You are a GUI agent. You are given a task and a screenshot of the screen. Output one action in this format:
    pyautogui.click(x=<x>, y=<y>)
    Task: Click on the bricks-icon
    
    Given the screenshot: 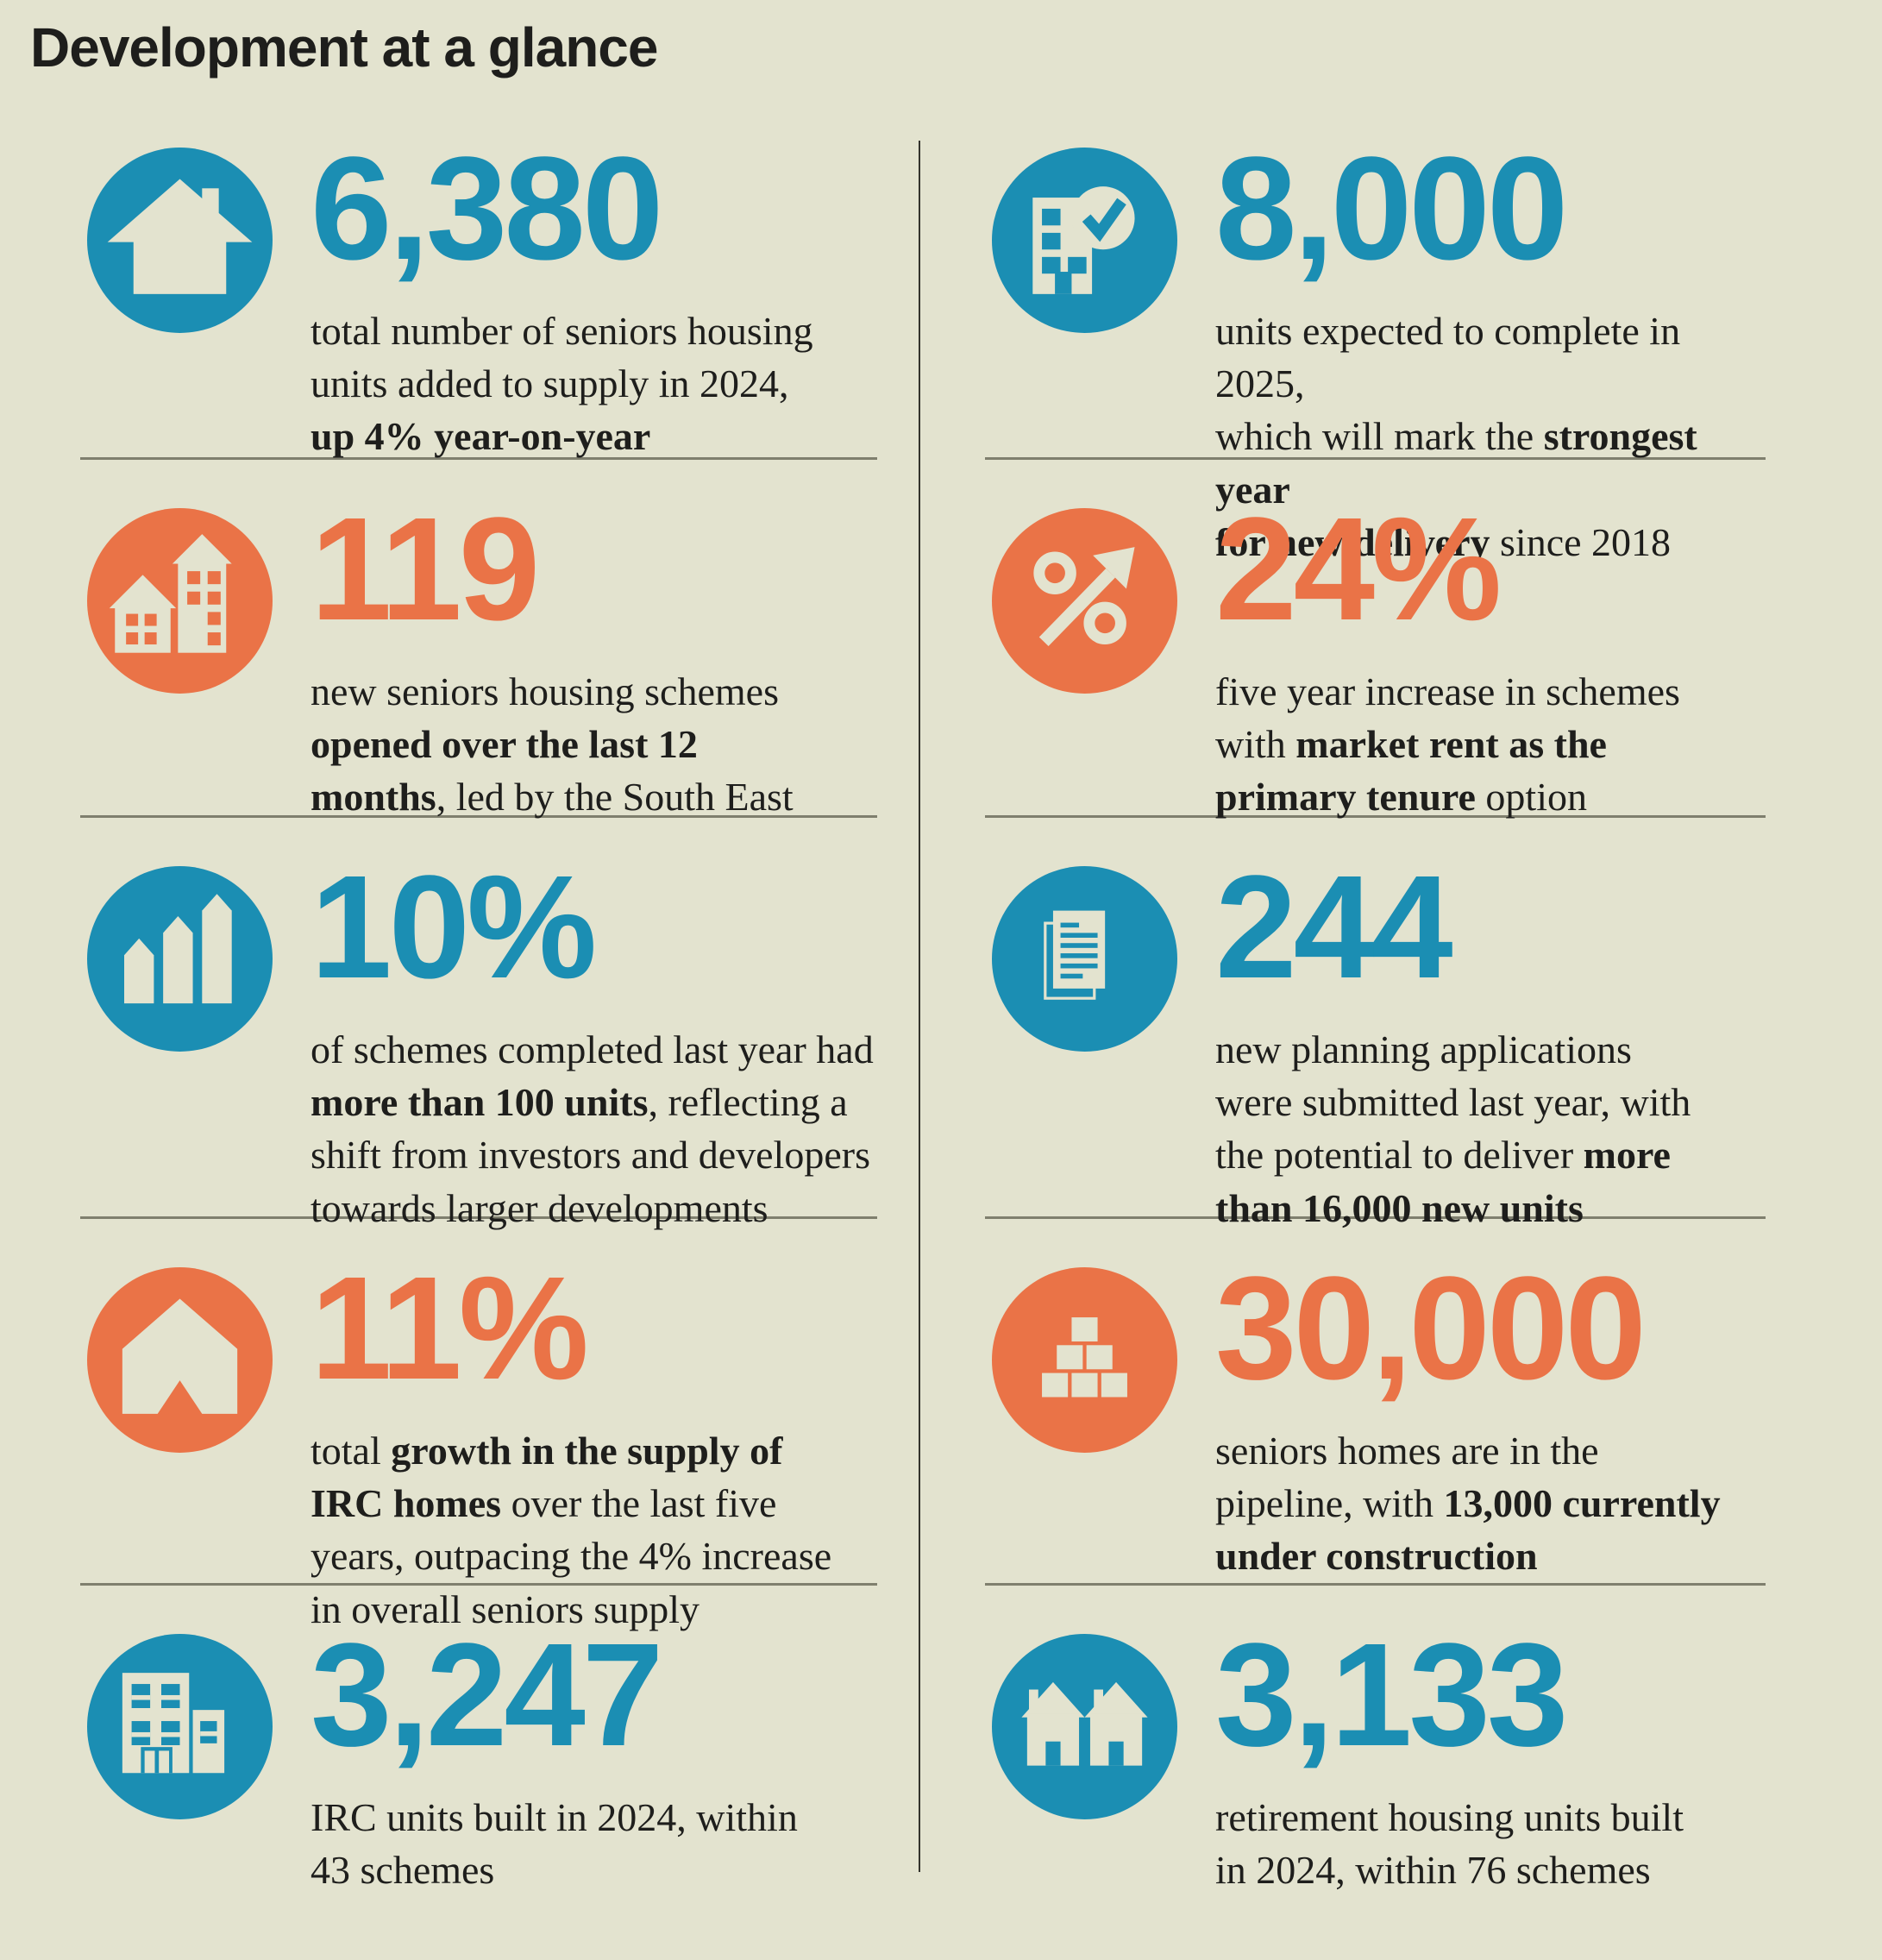 What is the action you would take?
    pyautogui.click(x=1085, y=1360)
    